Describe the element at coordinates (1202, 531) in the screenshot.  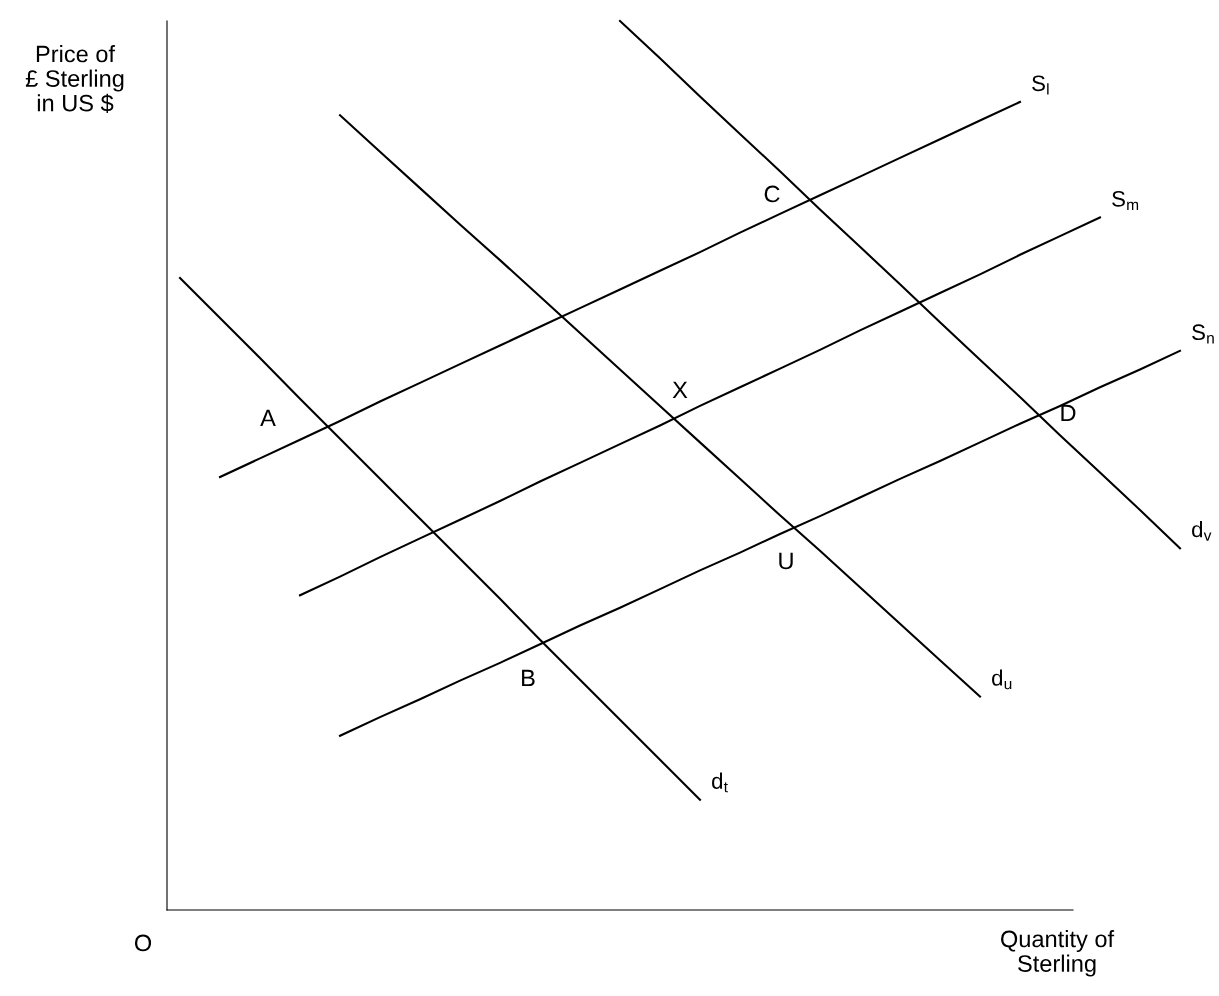
I see `series-label: d$_{v}$` at that location.